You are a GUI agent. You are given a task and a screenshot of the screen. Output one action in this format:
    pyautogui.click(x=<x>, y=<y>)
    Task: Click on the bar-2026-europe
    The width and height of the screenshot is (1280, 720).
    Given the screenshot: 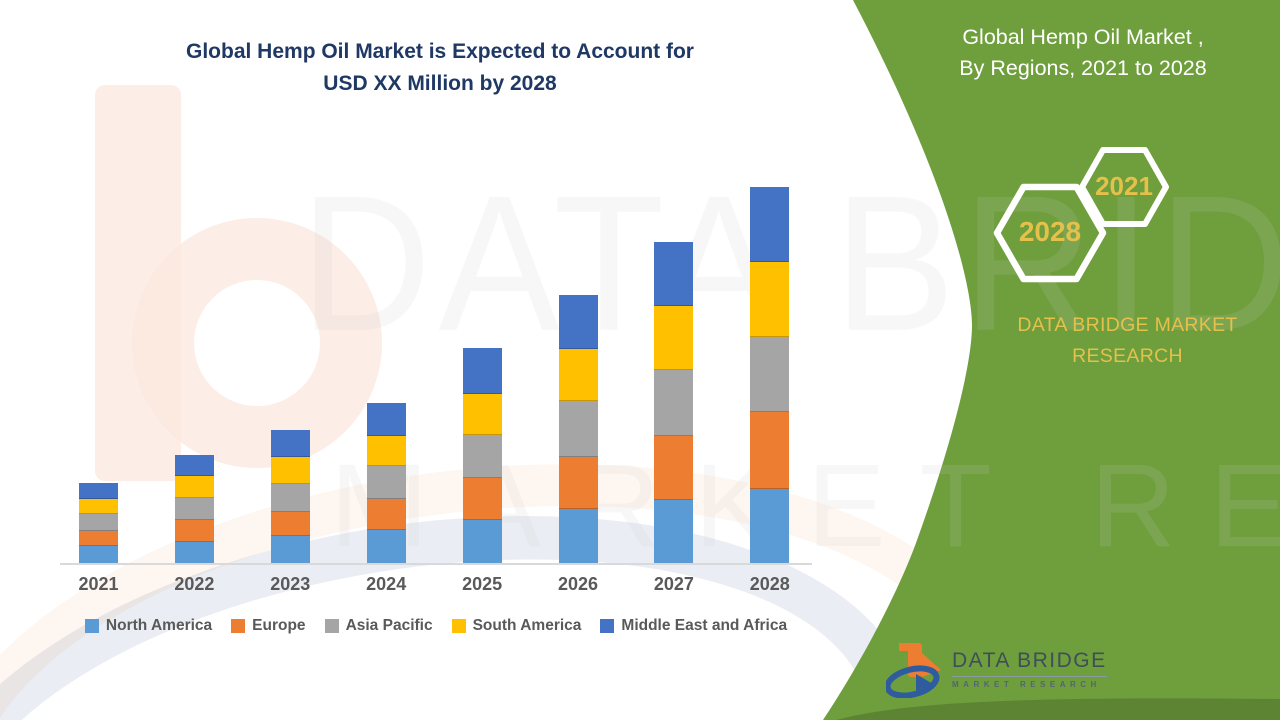 What is the action you would take?
    pyautogui.click(x=578, y=483)
    